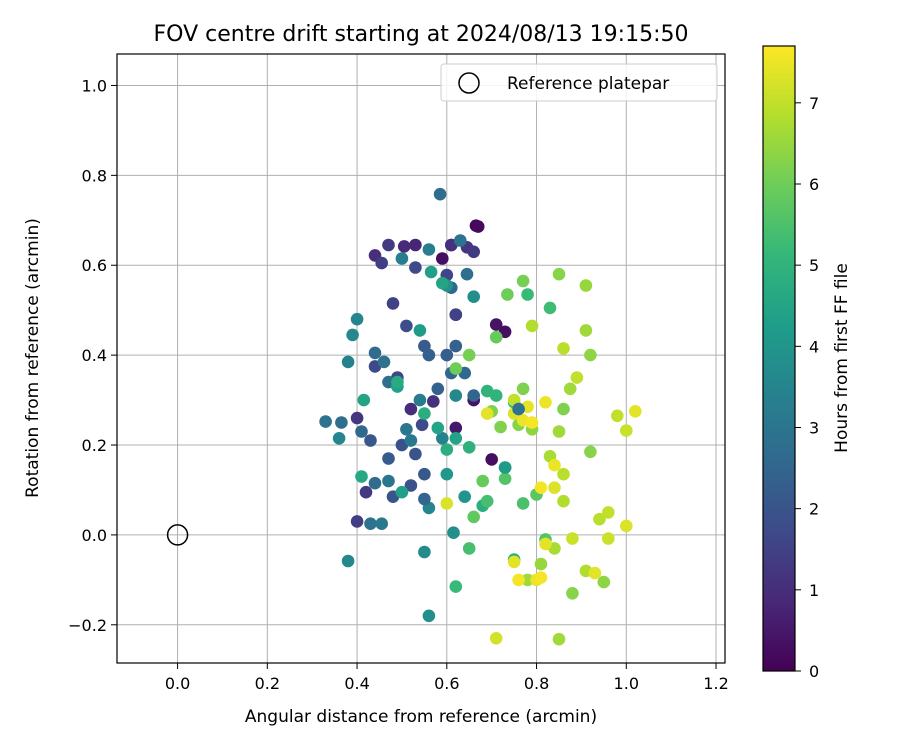 The height and width of the screenshot is (750, 900). Describe the element at coordinates (807, 387) in the screenshot. I see `colorbar-ticks: 0 1 2 3 4 5 6 7` at that location.